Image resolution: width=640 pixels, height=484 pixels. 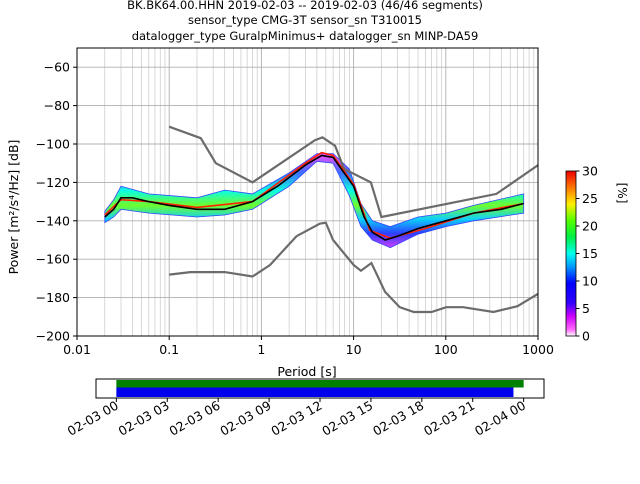 What do you see at coordinates (53, 220) in the screenshot?
I see `y-tick-label: −140` at bounding box center [53, 220].